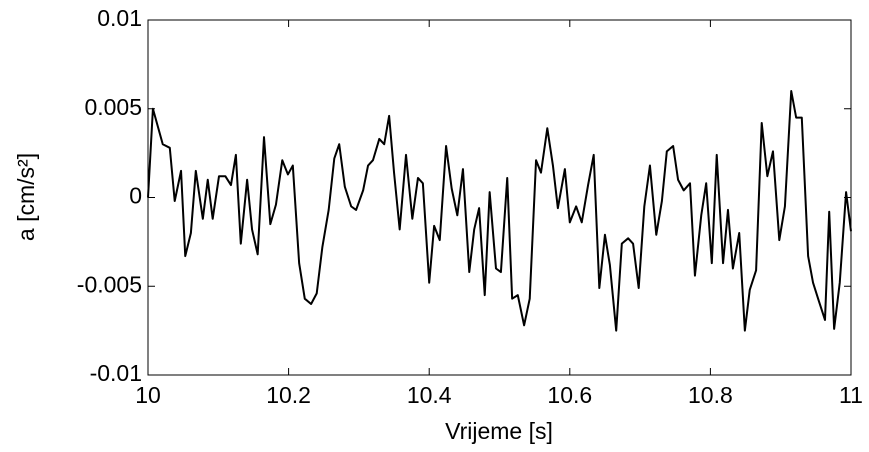 The width and height of the screenshot is (869, 452). What do you see at coordinates (135, 196) in the screenshot?
I see `y-tick-label: 0` at bounding box center [135, 196].